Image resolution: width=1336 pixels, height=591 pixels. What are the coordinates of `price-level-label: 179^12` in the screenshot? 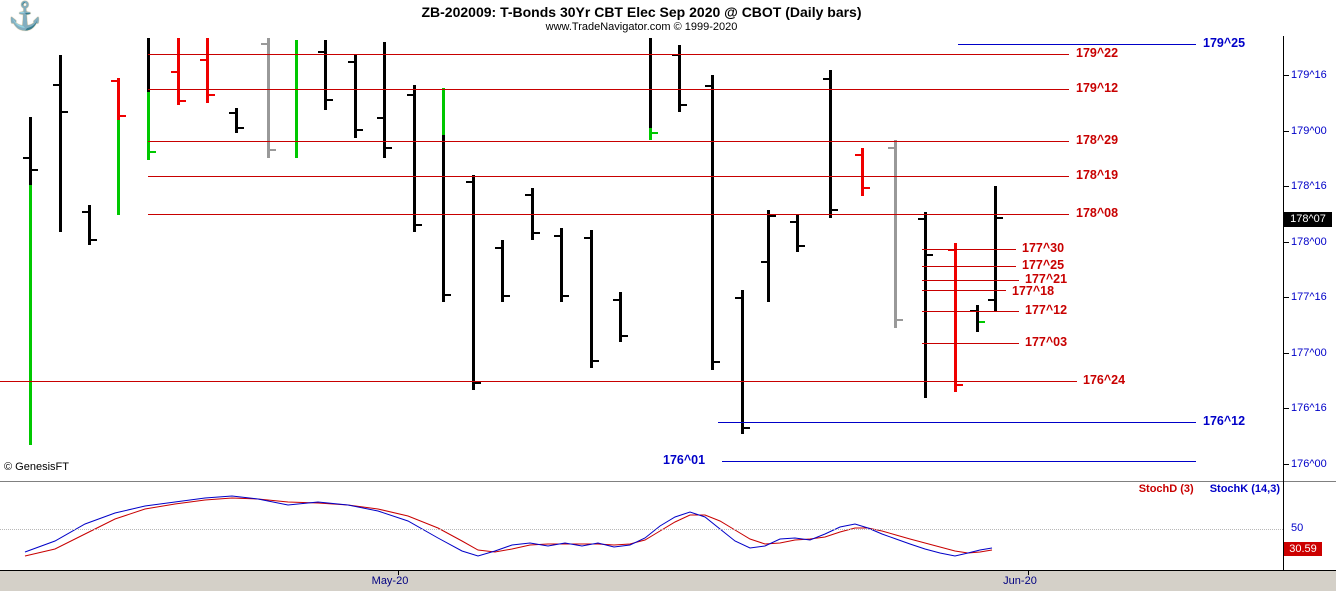 It's located at (1097, 88).